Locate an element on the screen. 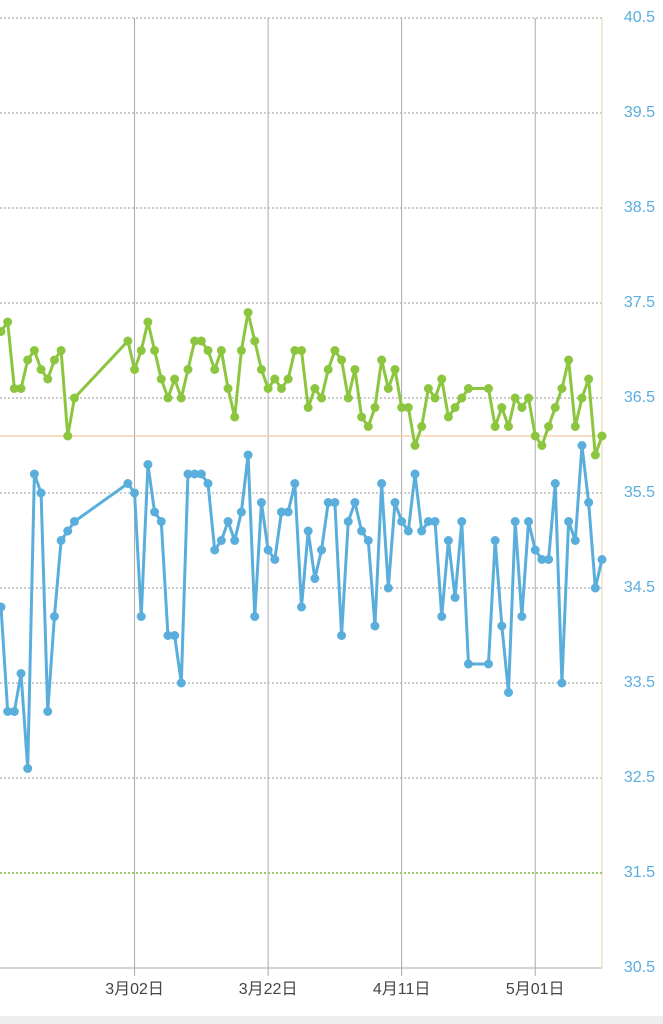 The width and height of the screenshot is (663, 1024). bottom-bar is located at coordinates (331, 1020).